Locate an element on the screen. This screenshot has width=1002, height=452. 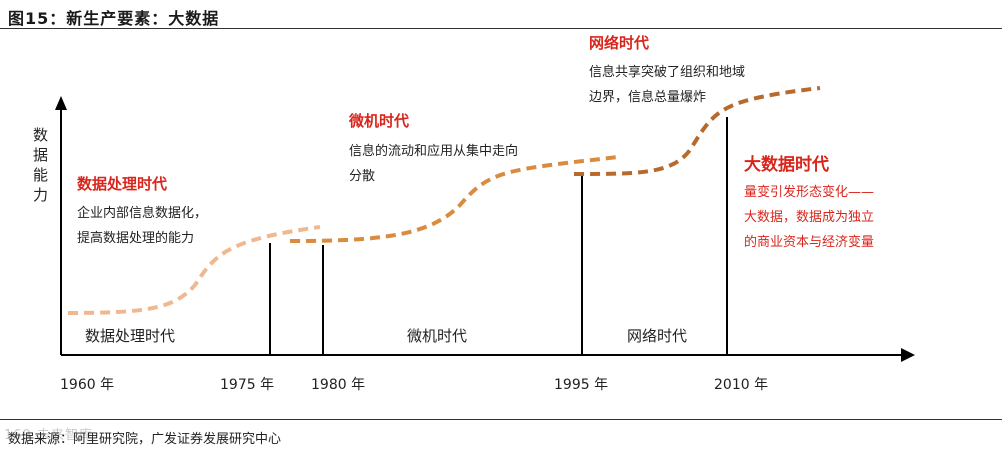
desc-line: 分散 is located at coordinates (362, 176).